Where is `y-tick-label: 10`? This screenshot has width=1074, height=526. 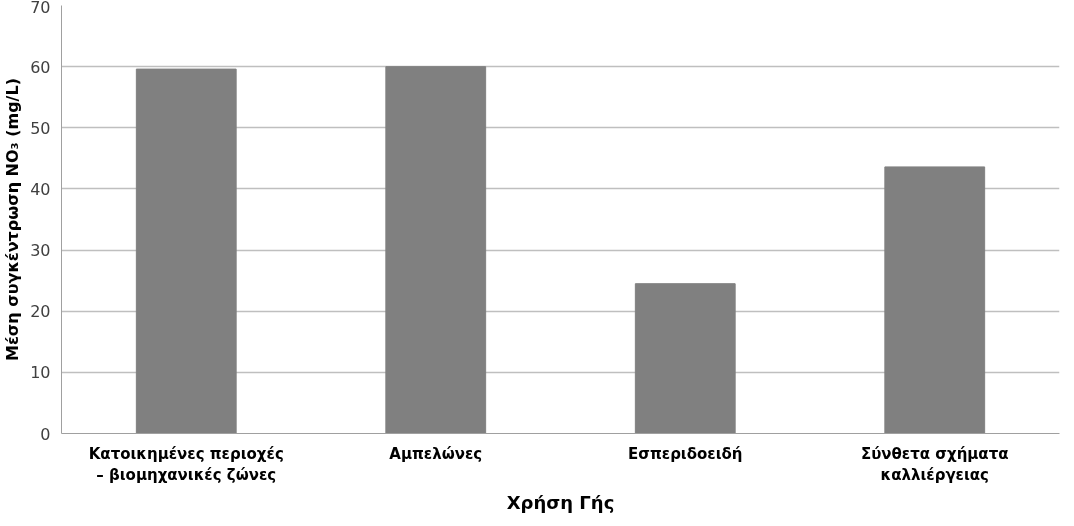
y-tick-label: 10 is located at coordinates (40, 373).